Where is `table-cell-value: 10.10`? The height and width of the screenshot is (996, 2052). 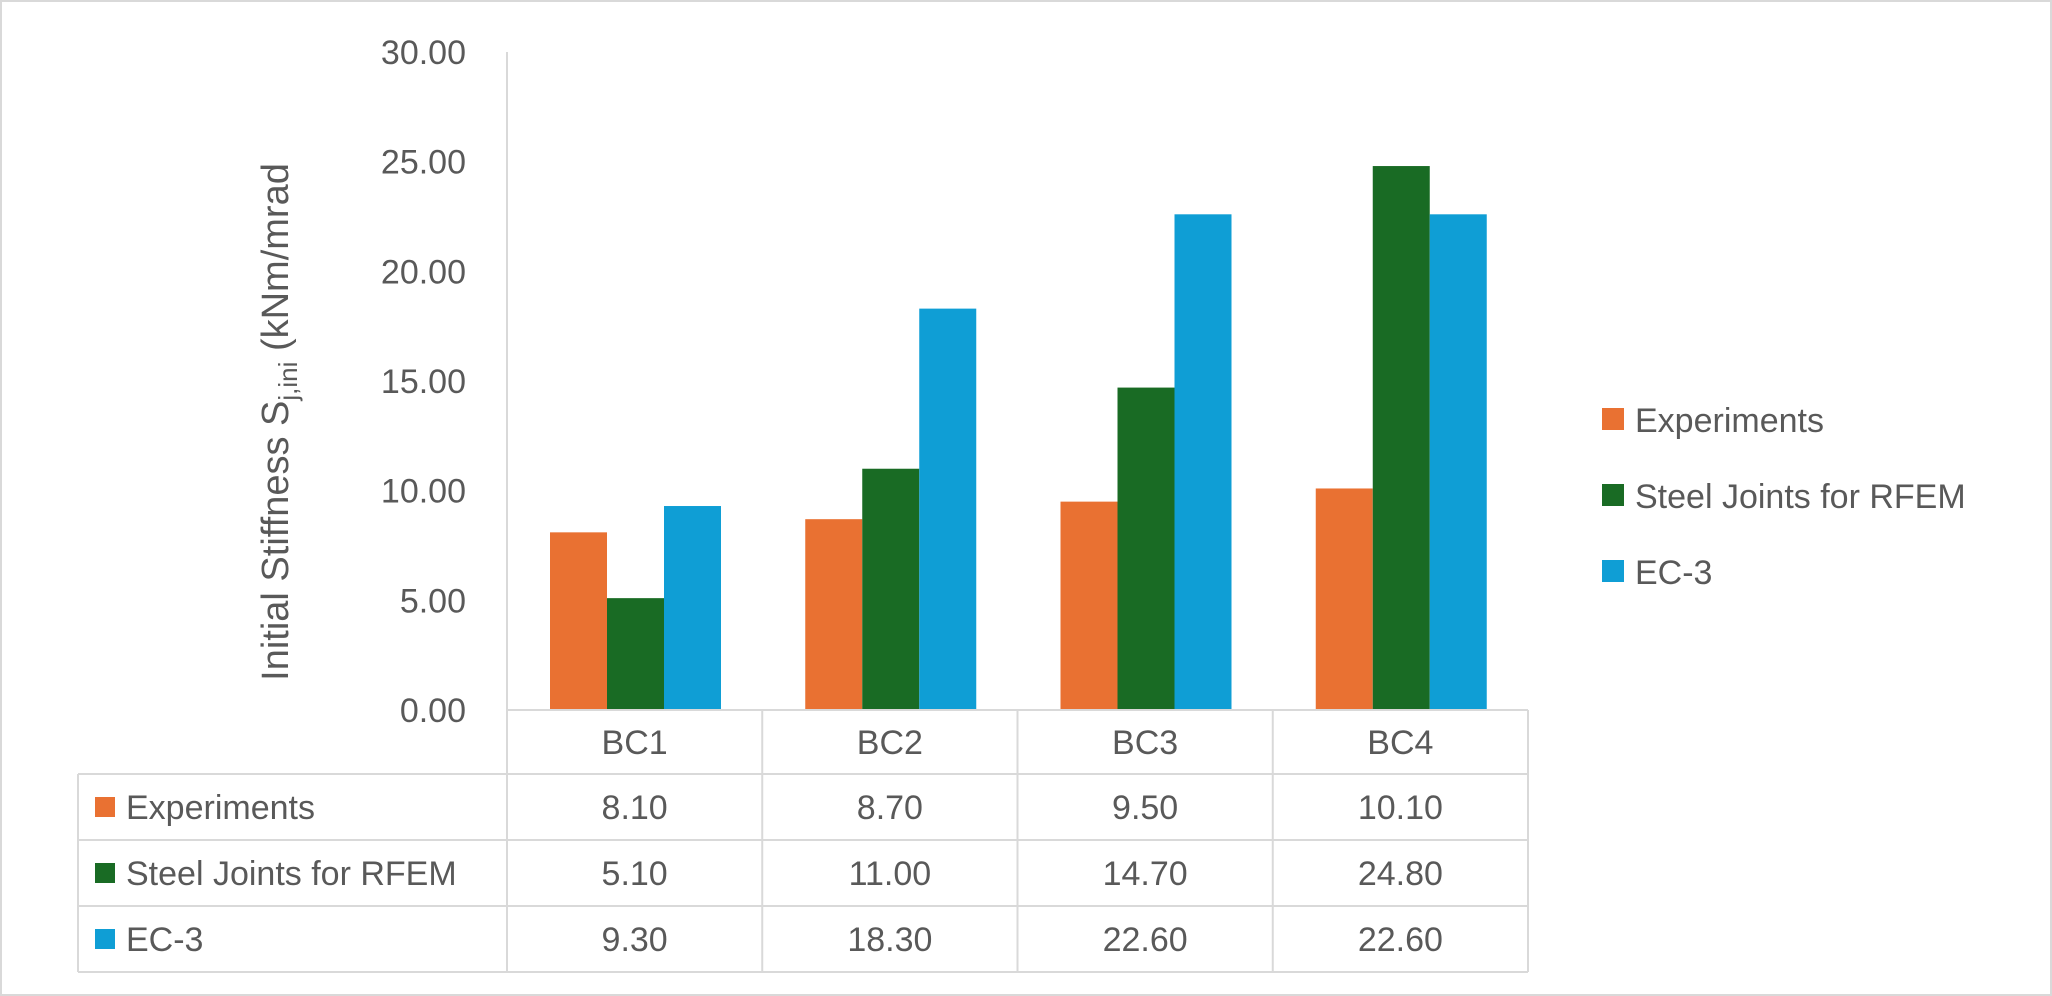 table-cell-value: 10.10 is located at coordinates (1400, 808).